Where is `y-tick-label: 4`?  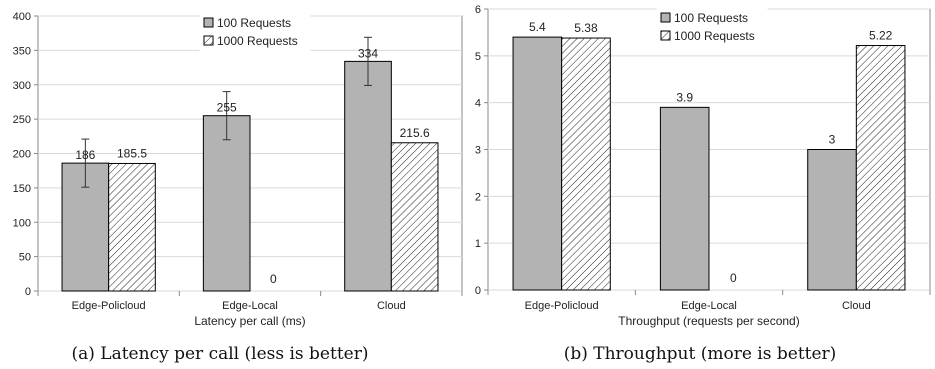 y-tick-label: 4 is located at coordinates (478, 104).